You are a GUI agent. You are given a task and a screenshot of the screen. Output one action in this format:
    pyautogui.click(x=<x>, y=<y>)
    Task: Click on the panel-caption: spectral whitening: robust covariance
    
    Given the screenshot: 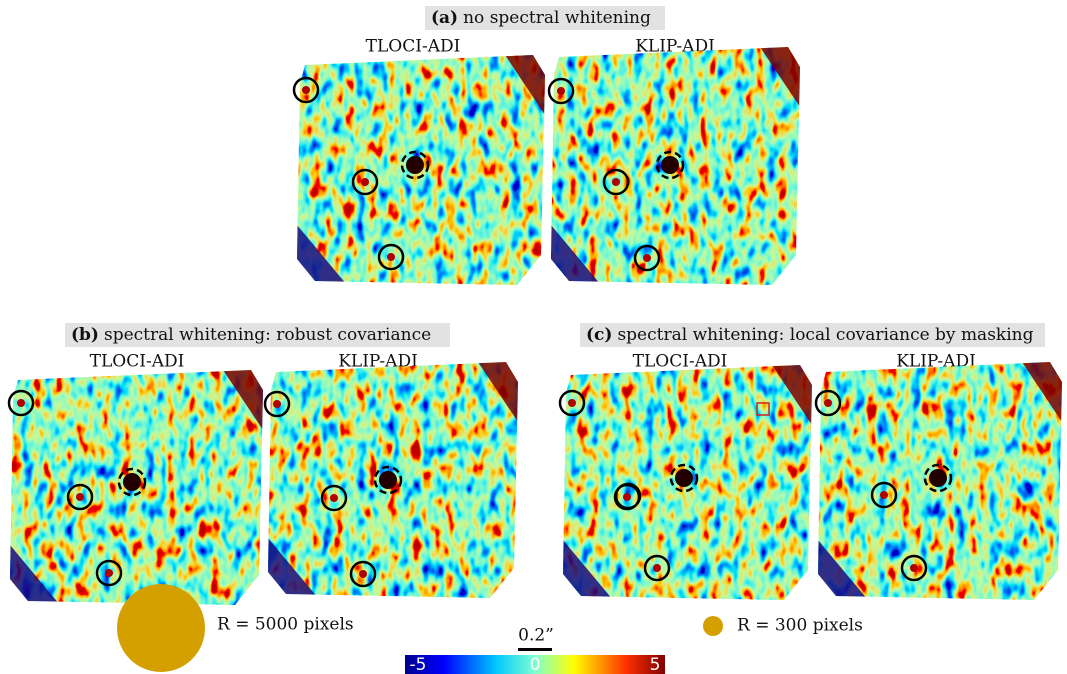 What is the action you would take?
    pyautogui.click(x=267, y=335)
    